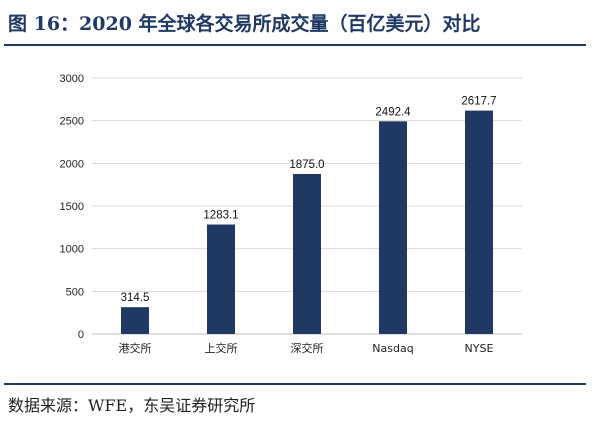  I want to click on y-tick-label: 0, so click(81, 335).